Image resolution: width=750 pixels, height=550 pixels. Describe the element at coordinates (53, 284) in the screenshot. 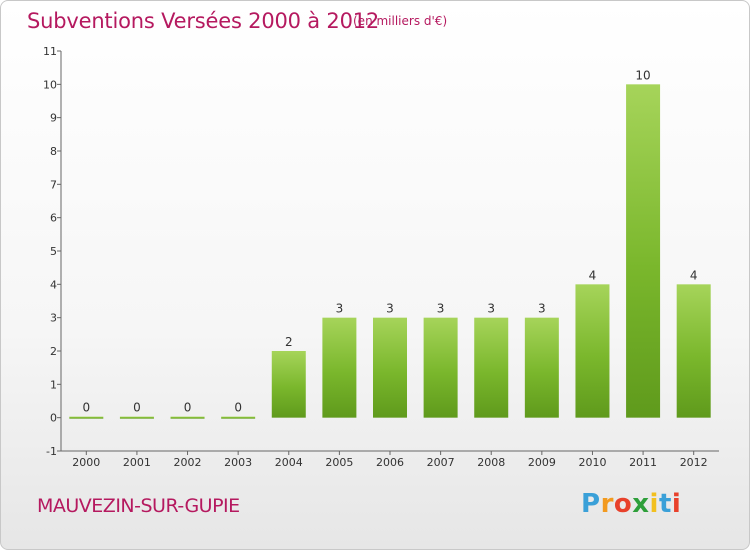

I see `y-tick-label: 4` at that location.